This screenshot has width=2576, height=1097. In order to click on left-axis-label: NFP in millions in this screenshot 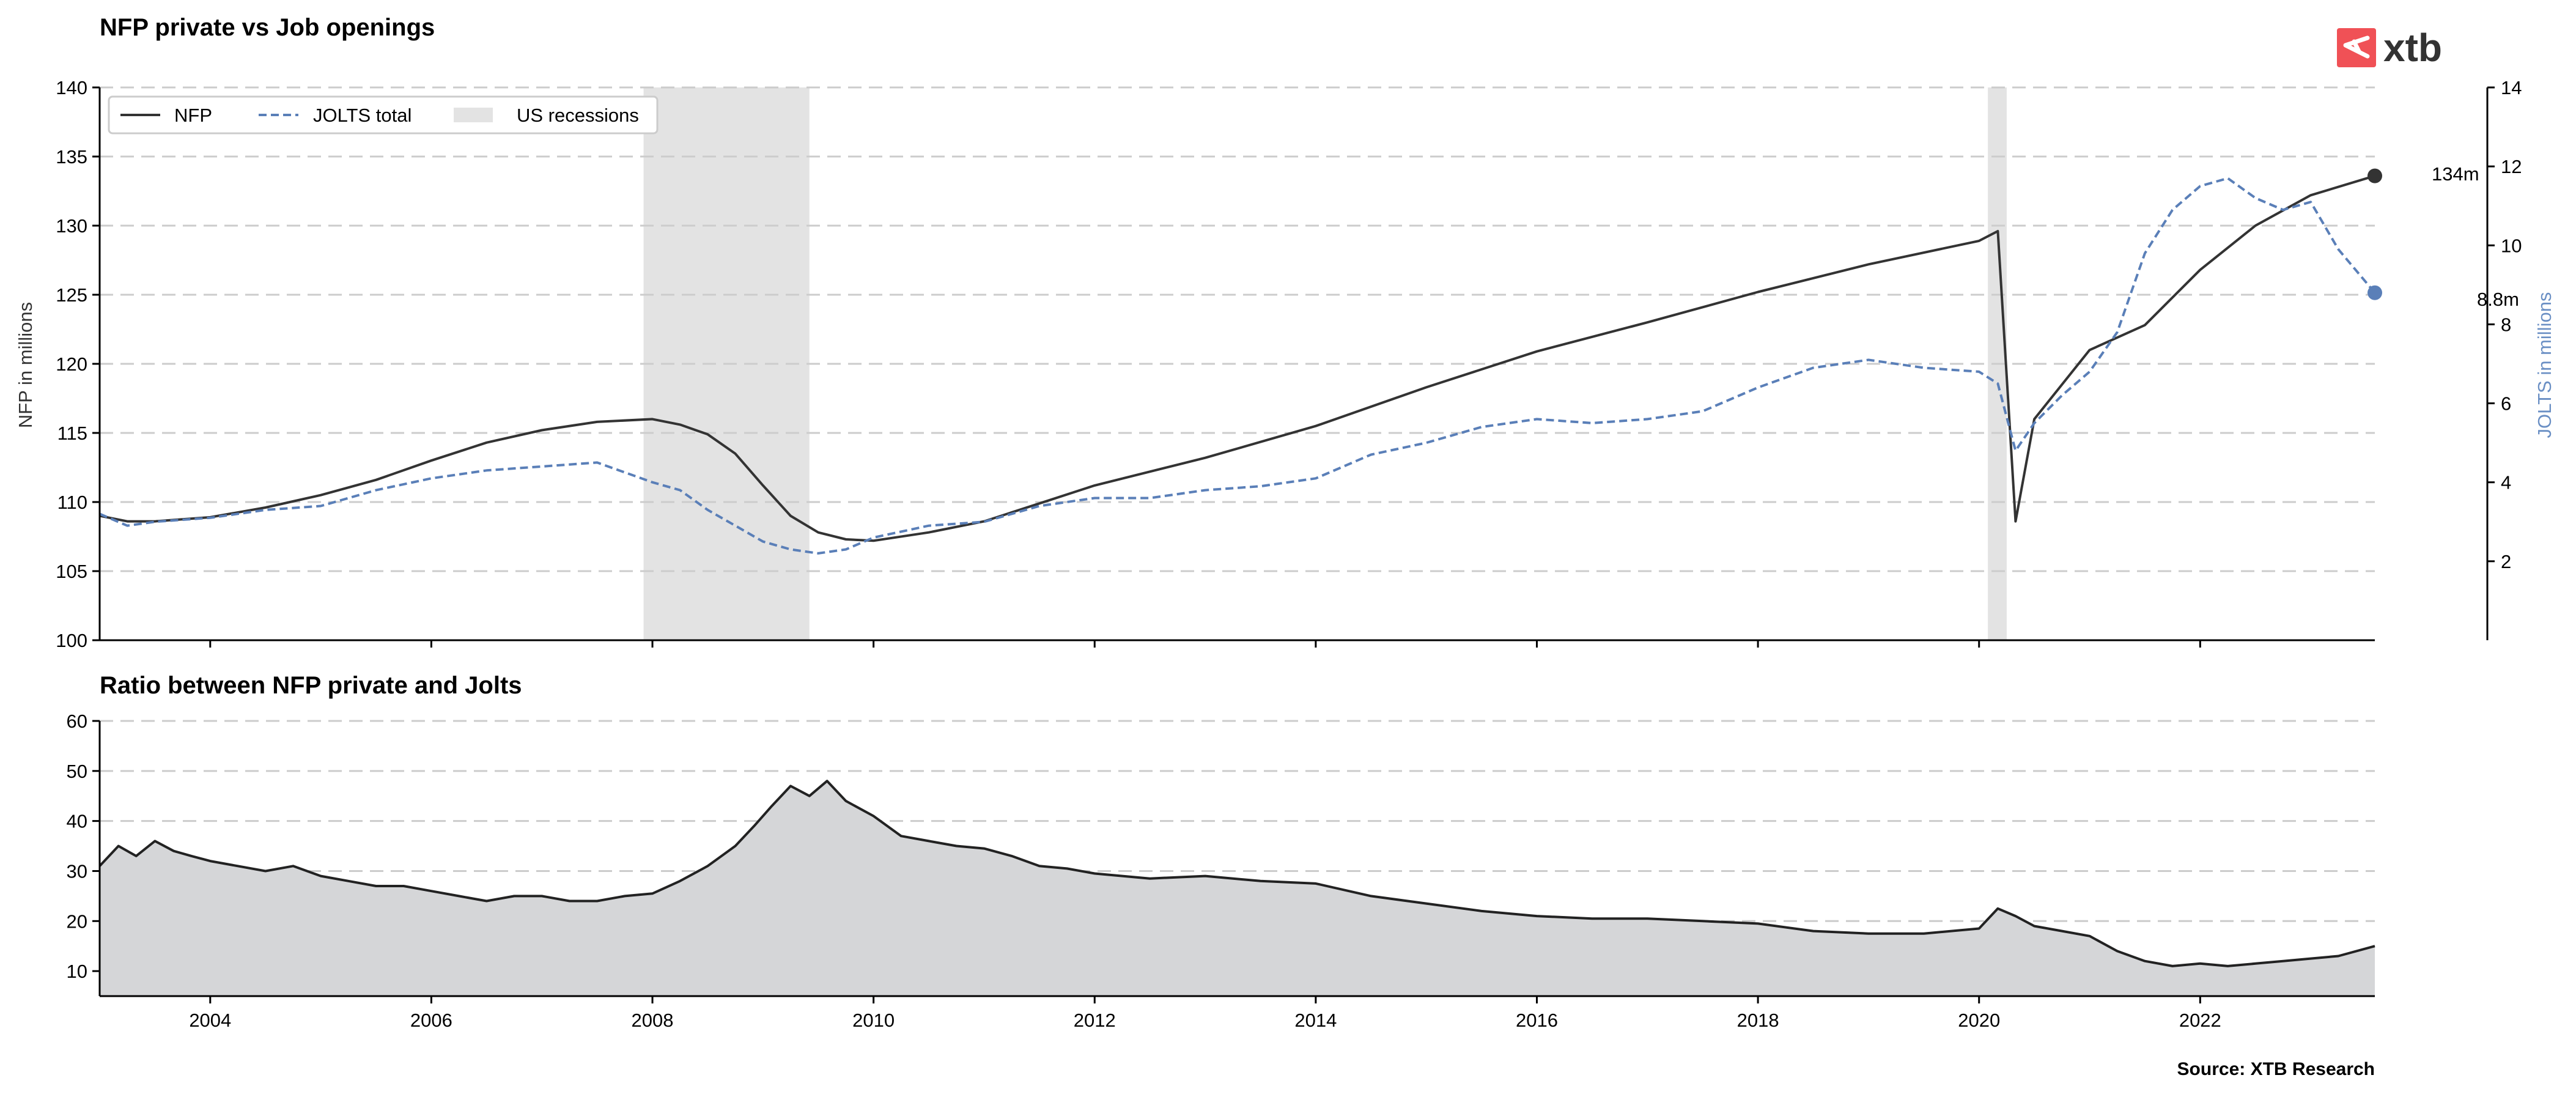, I will do `click(25, 365)`.